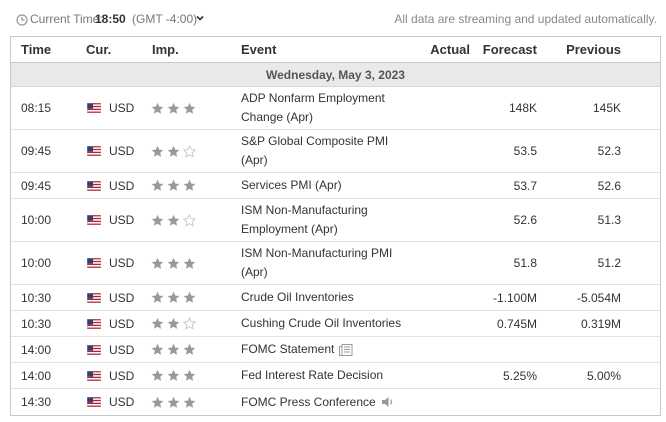 This screenshot has width=666, height=422. I want to click on header-time: Time, so click(36, 49).